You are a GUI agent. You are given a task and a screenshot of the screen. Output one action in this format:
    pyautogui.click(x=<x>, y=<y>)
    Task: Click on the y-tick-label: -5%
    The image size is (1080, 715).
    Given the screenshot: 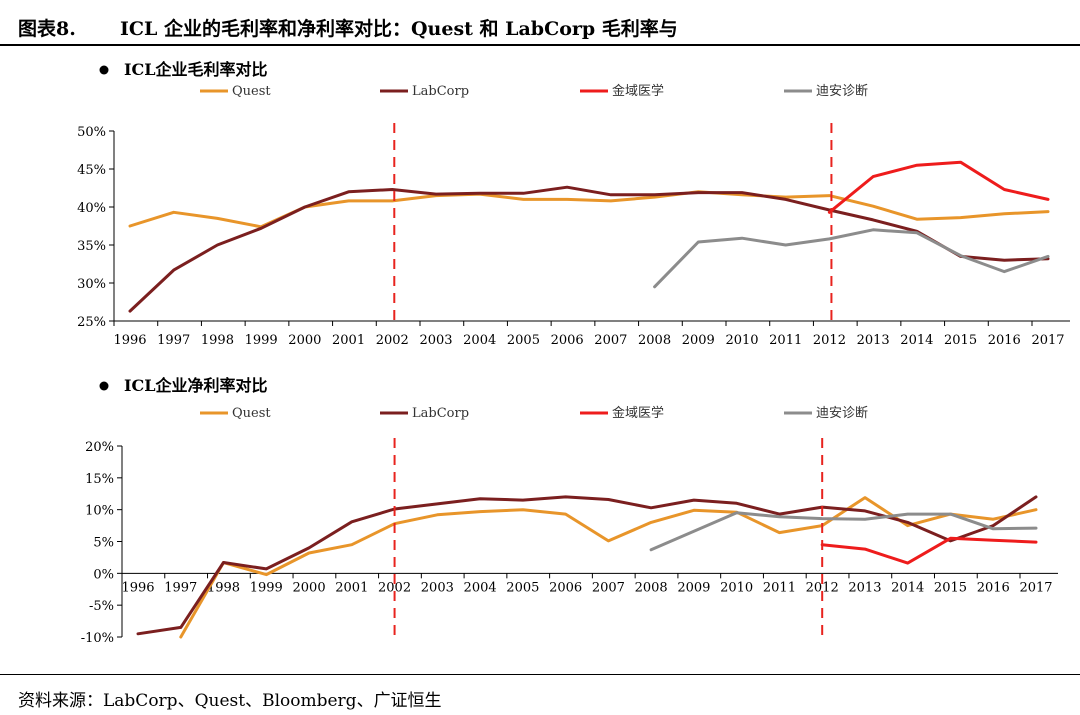 What is the action you would take?
    pyautogui.click(x=101, y=606)
    